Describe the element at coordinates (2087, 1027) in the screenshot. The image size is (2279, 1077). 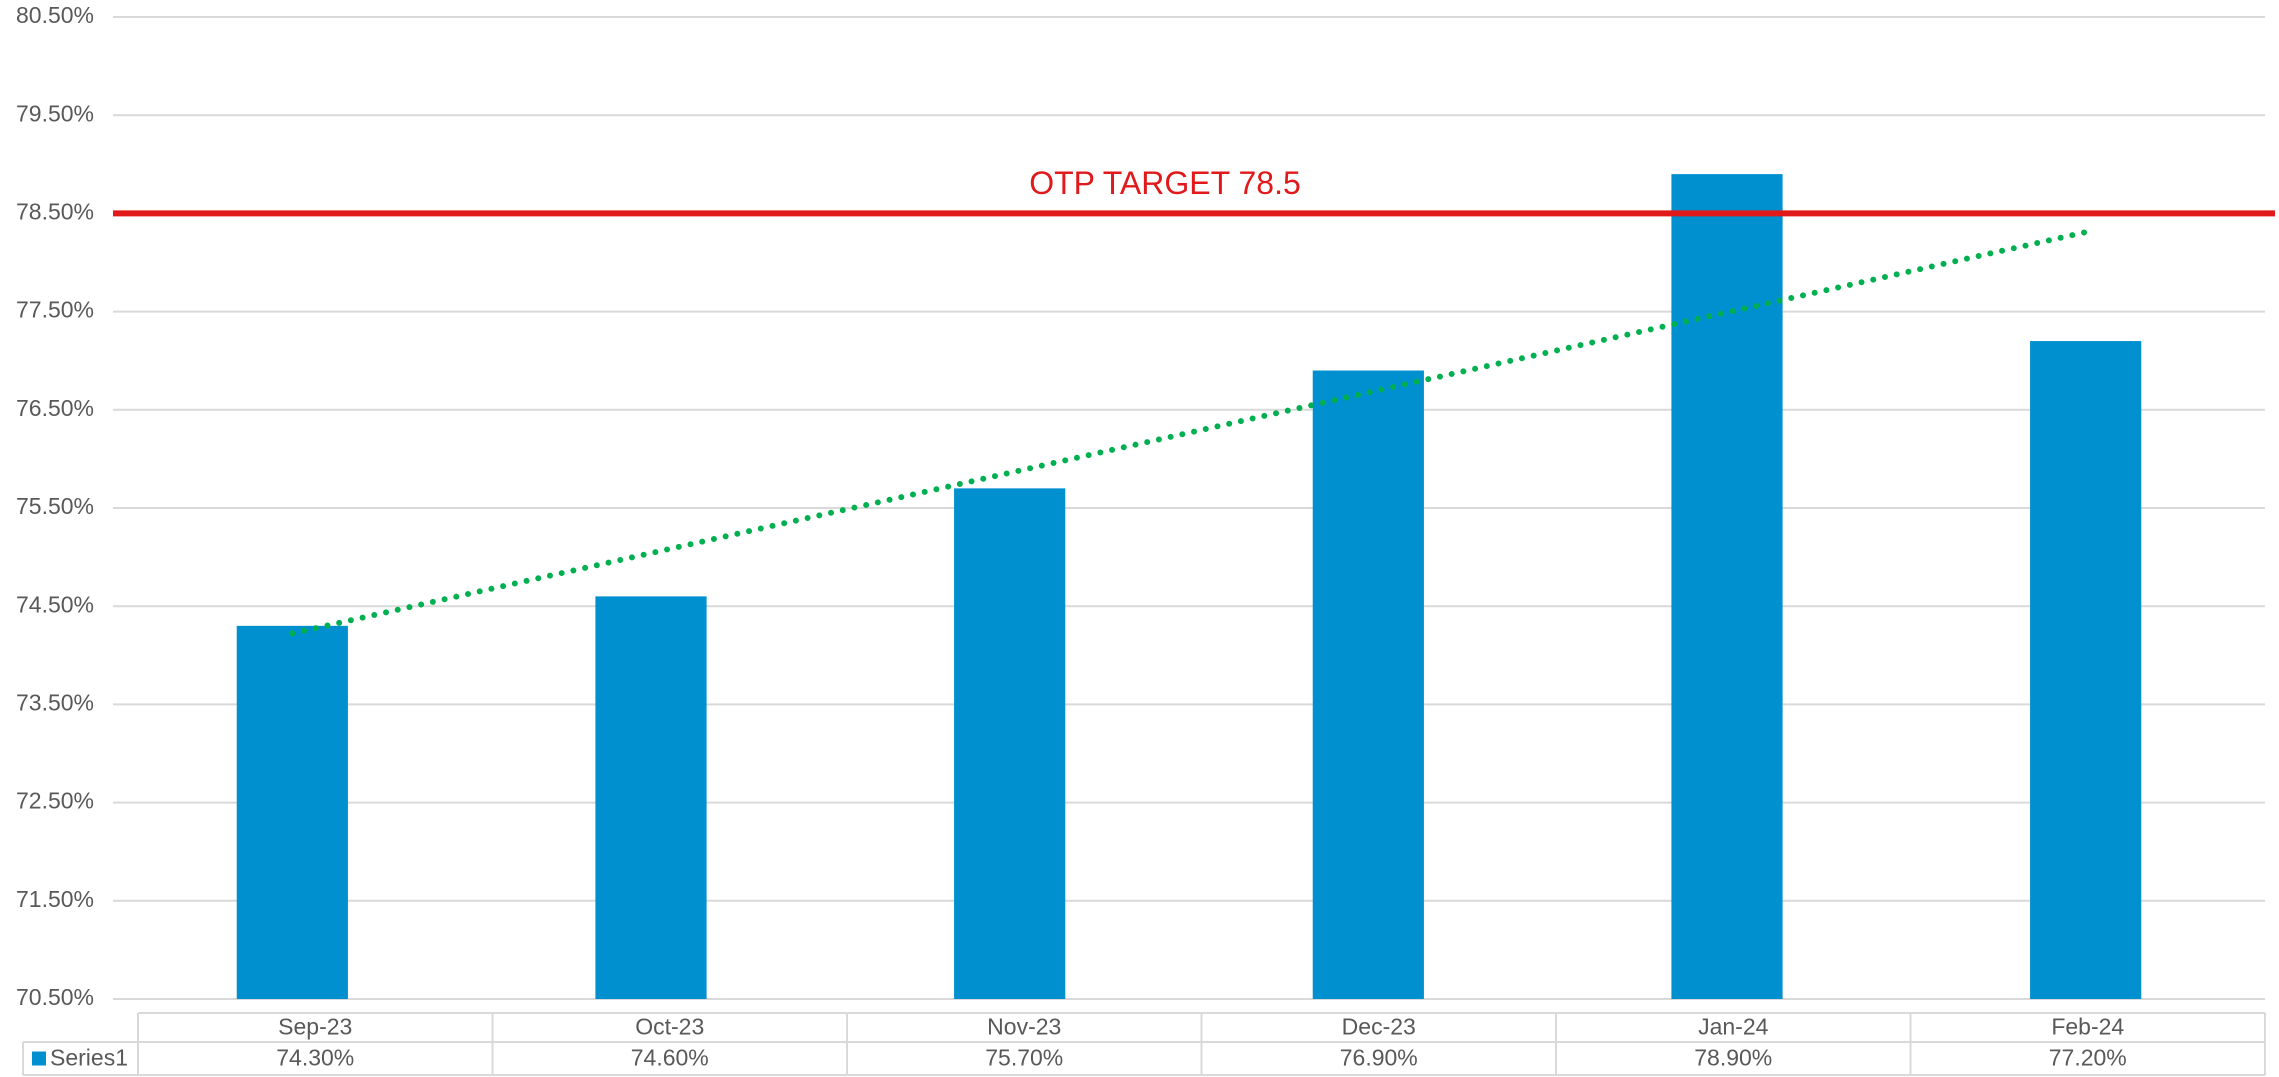
I see `x-tick-label: Feb-24` at that location.